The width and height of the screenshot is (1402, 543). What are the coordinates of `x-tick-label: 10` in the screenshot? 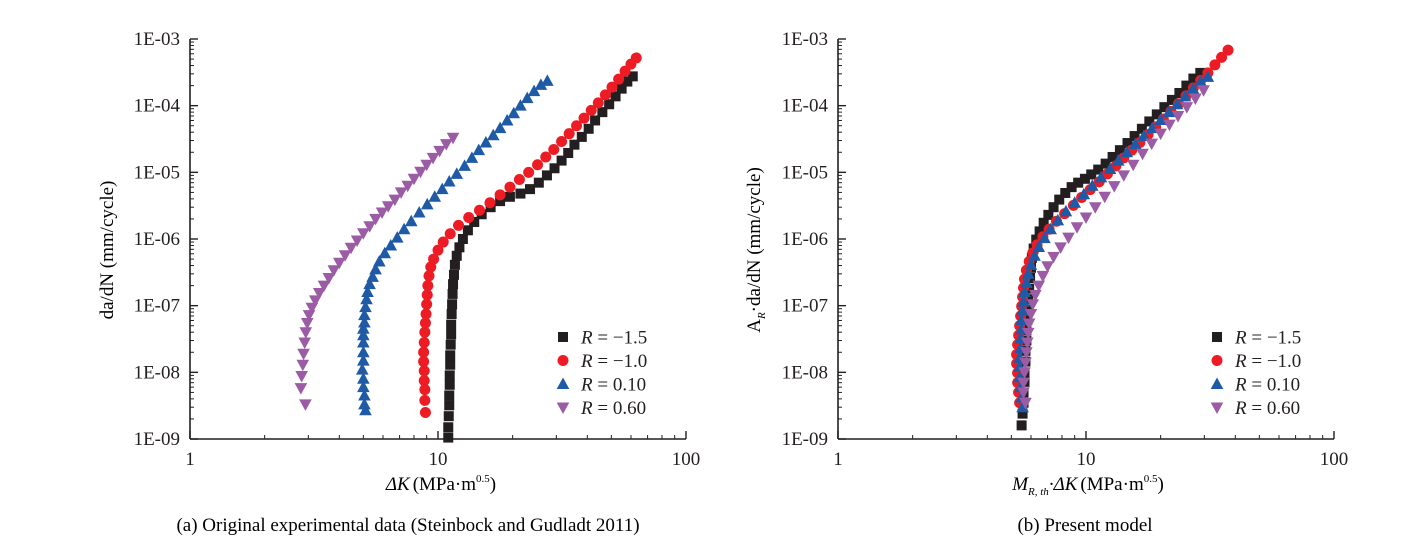 It's located at (1086, 459).